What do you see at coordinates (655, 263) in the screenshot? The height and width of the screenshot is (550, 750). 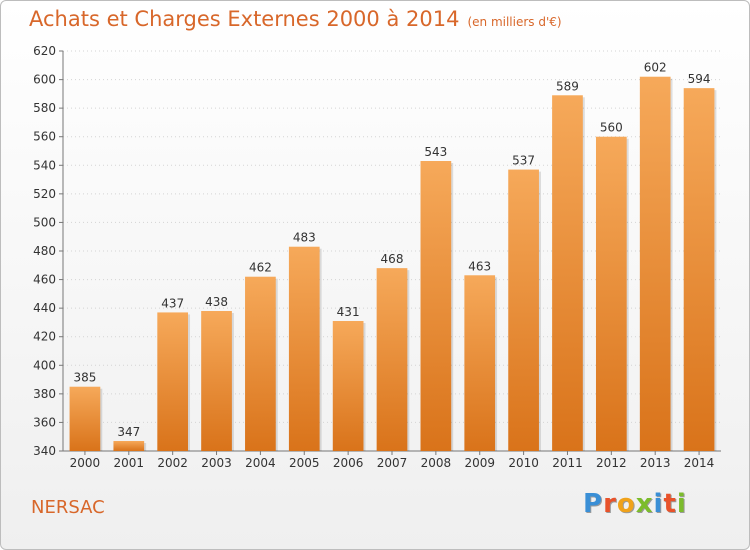 I see `bar-2013` at bounding box center [655, 263].